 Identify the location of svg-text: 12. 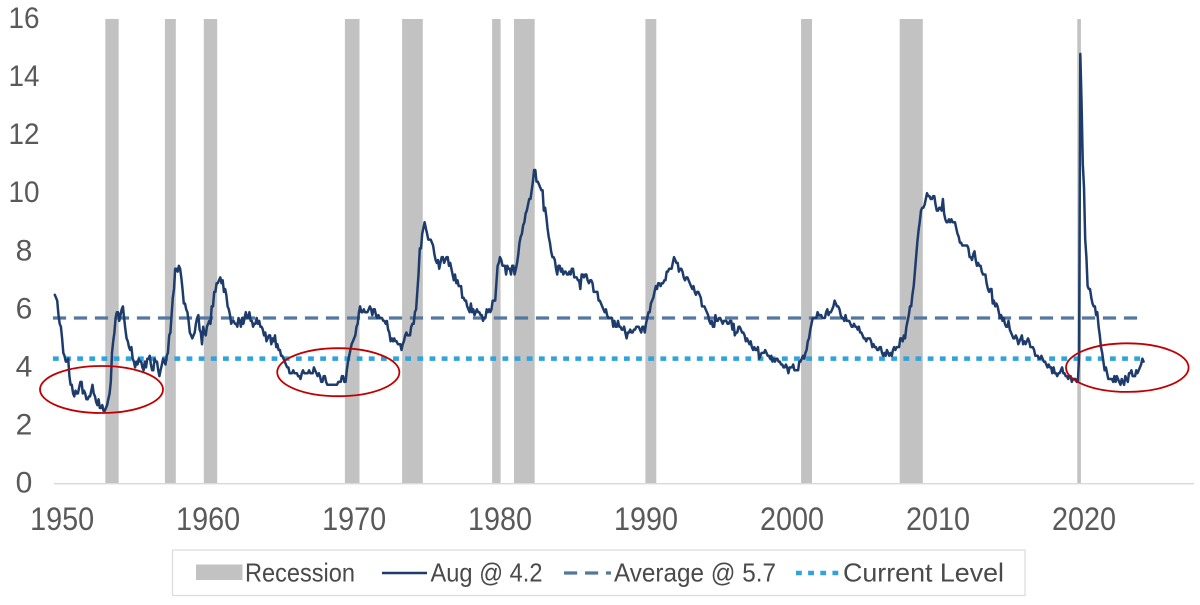
(24, 134).